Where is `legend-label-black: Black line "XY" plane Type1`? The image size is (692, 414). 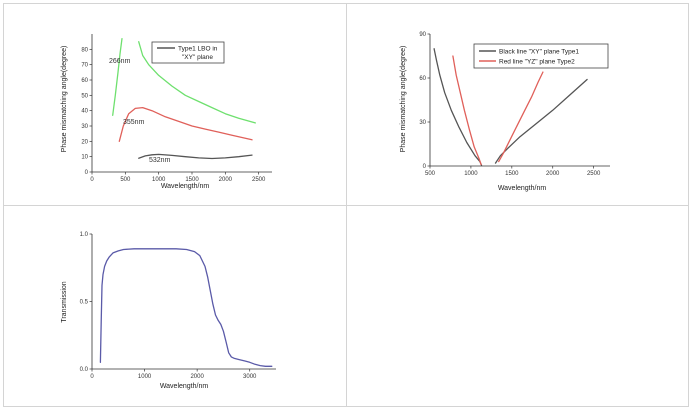
legend-label-black: Black line "XY" plane Type1 is located at coordinates (539, 52).